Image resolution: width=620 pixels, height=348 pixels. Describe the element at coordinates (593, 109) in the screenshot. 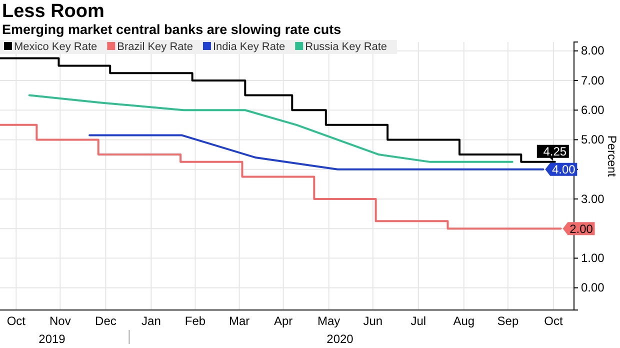

I see `y-tick-label: 6.00` at that location.